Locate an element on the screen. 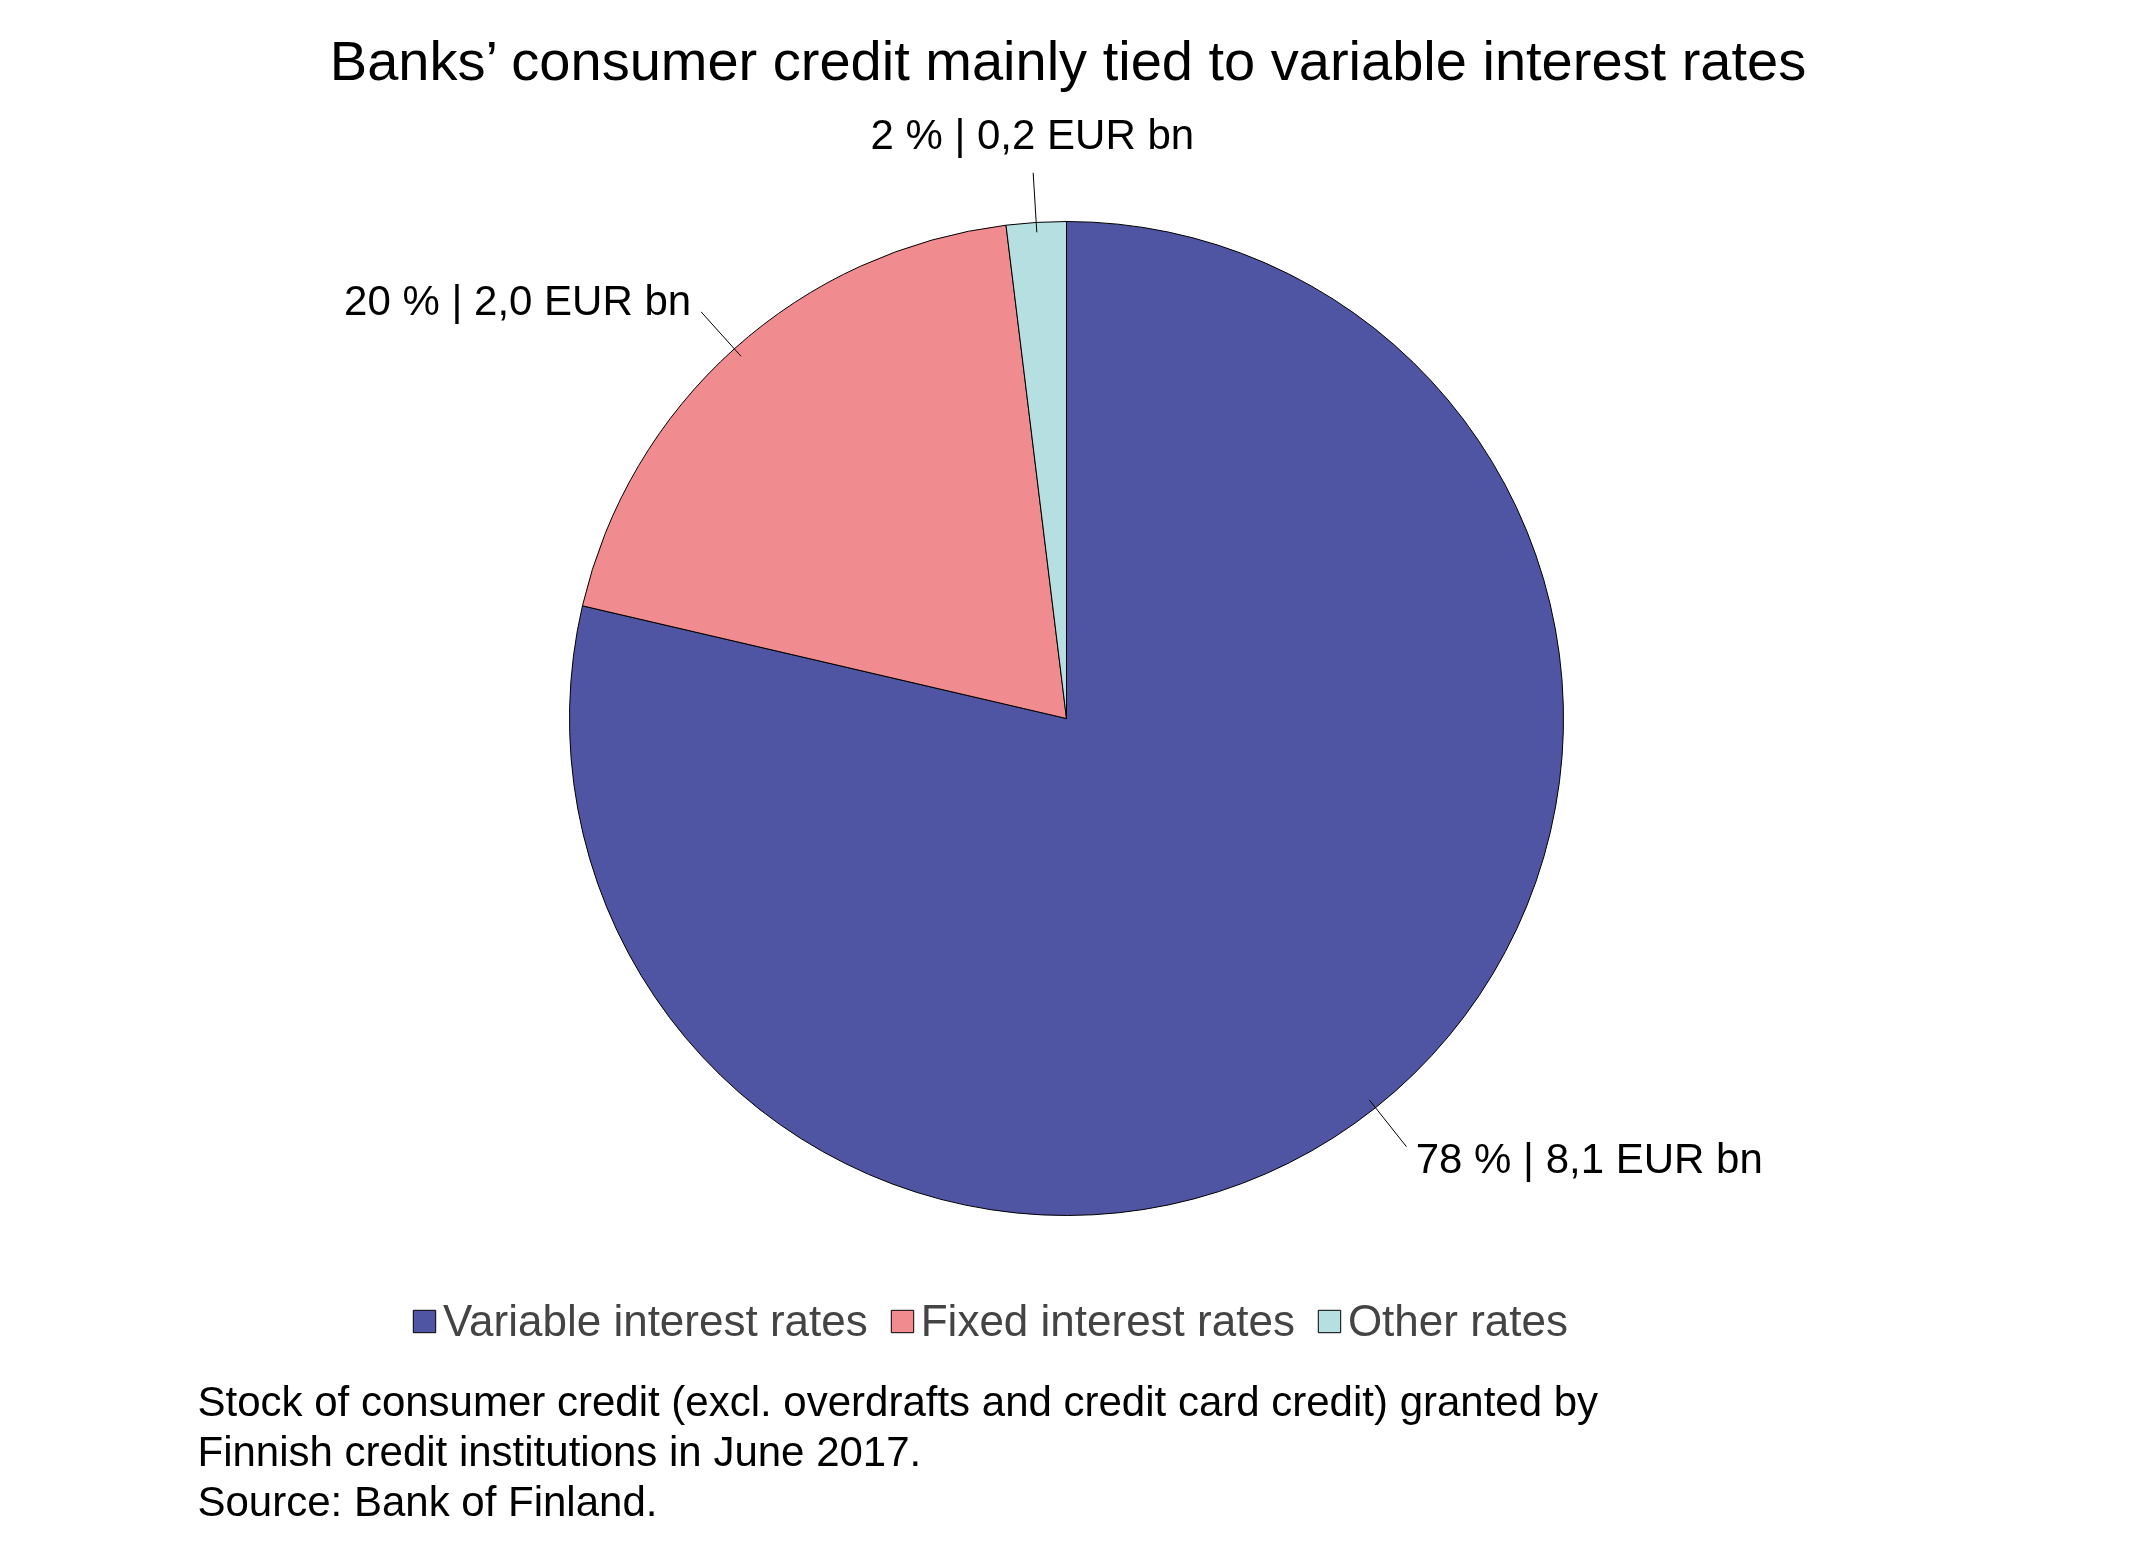  source-note: Source: Bank of Finland. is located at coordinates (427, 1501).